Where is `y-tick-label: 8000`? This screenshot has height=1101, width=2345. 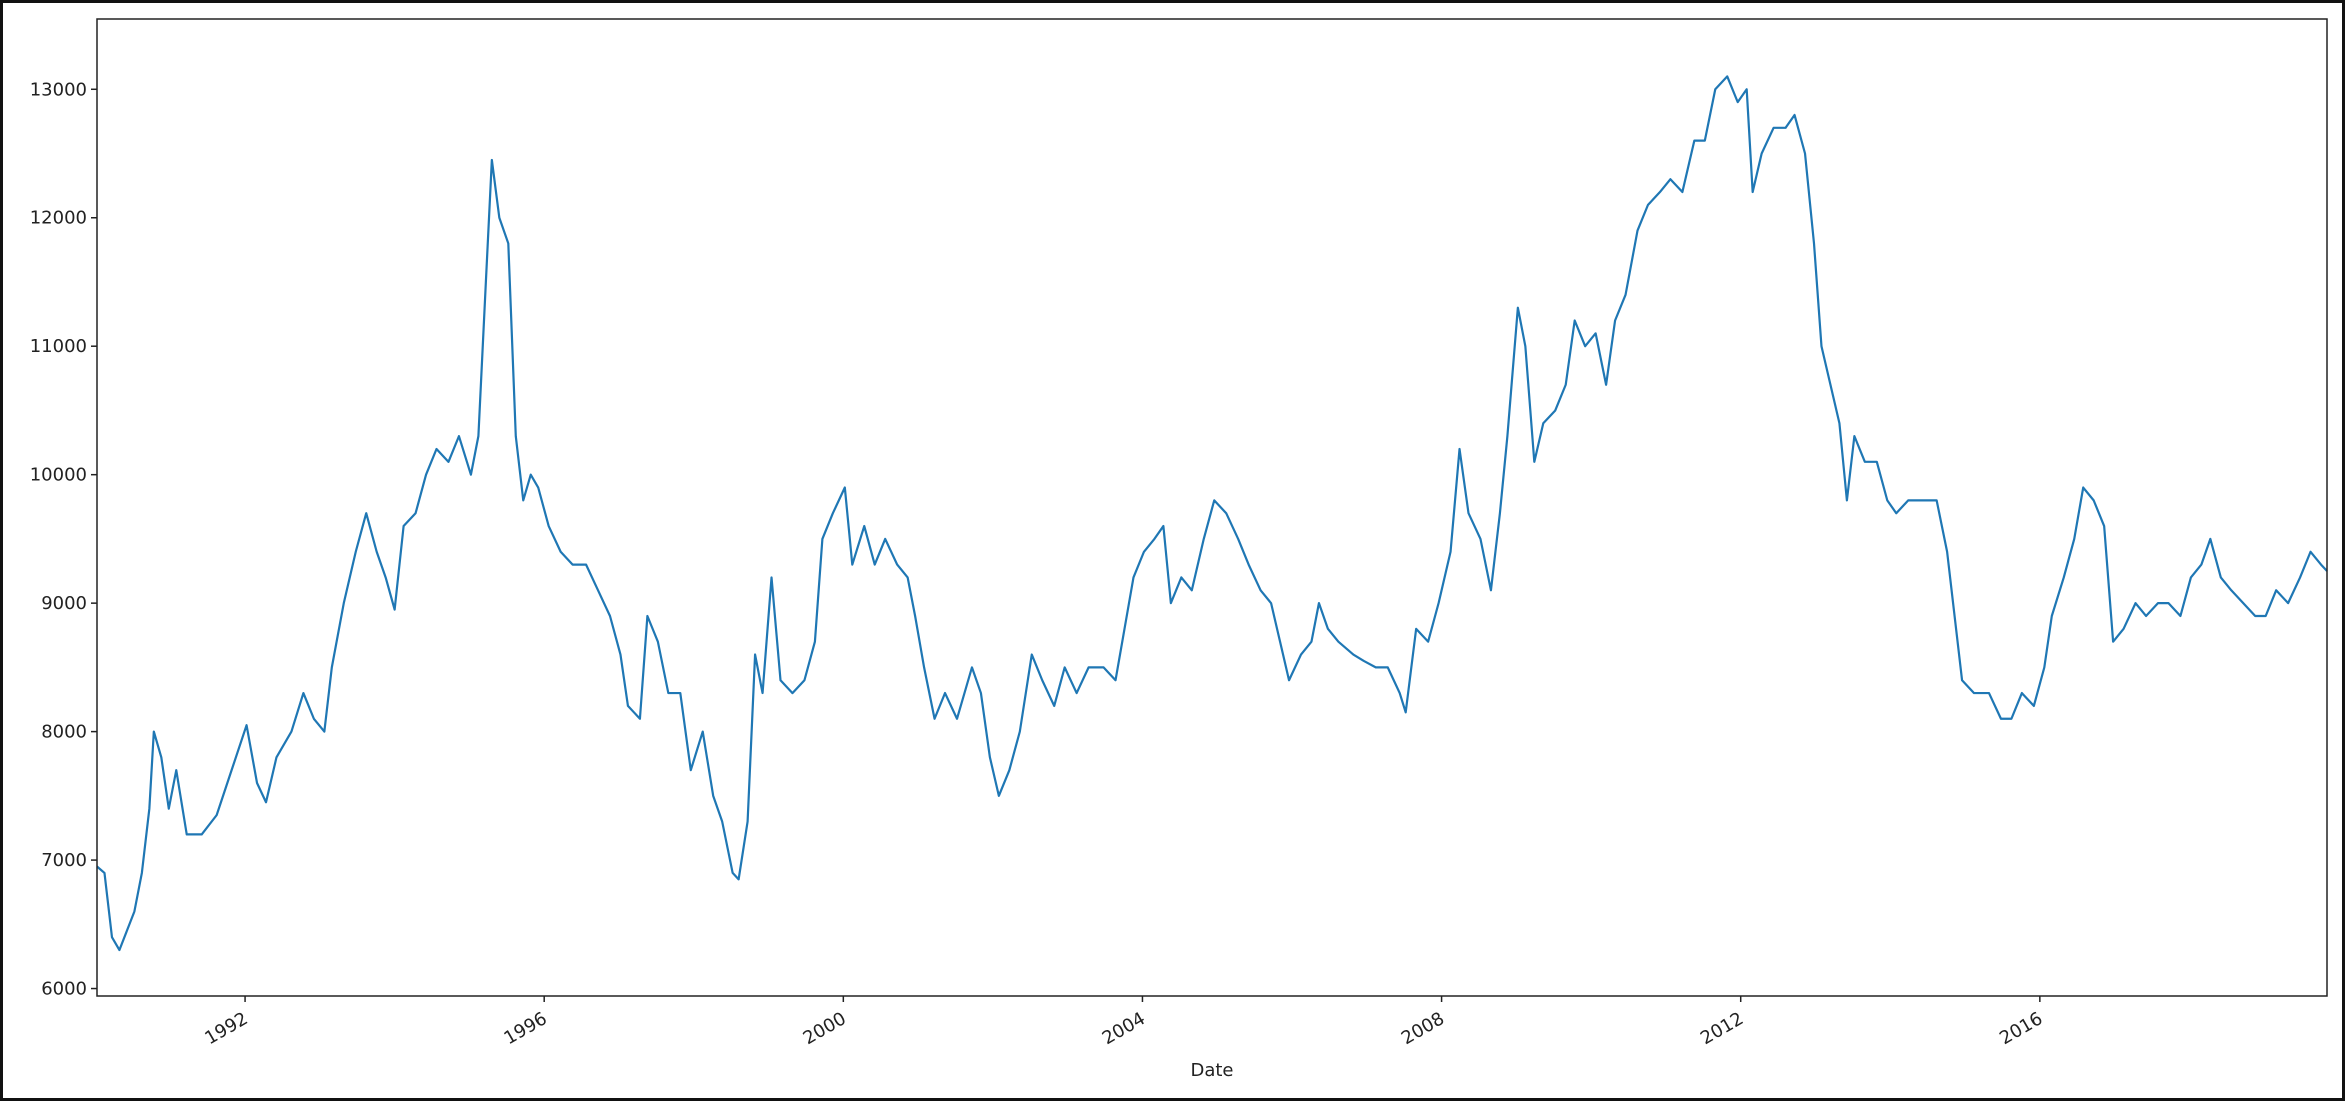
y-tick-label: 8000 is located at coordinates (64, 732).